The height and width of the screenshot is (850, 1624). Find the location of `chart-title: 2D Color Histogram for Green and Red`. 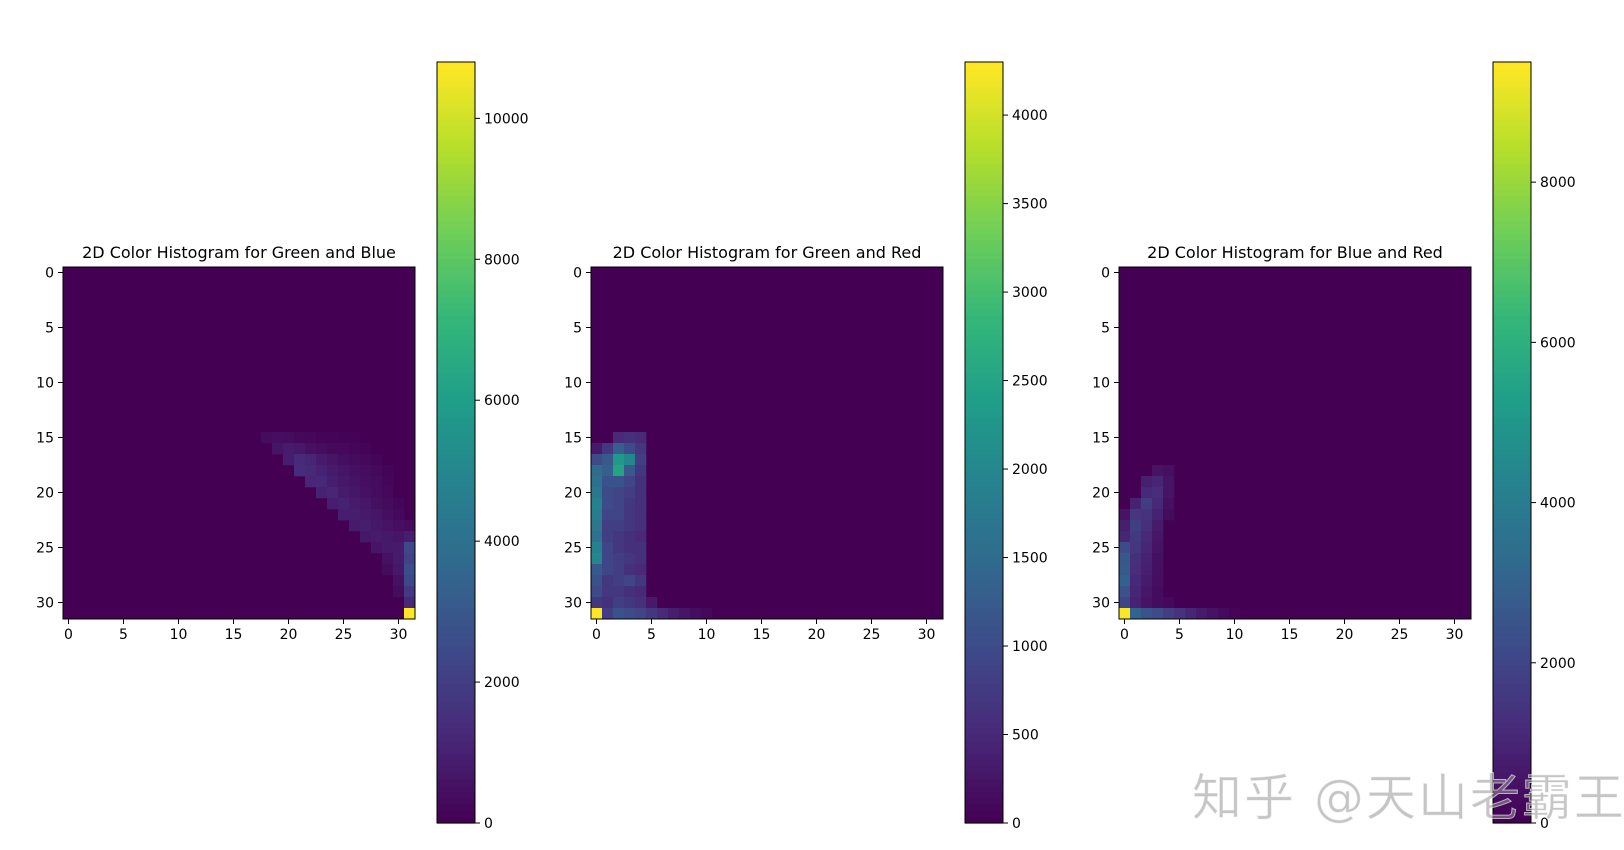

chart-title: 2D Color Histogram for Green and Red is located at coordinates (767, 252).